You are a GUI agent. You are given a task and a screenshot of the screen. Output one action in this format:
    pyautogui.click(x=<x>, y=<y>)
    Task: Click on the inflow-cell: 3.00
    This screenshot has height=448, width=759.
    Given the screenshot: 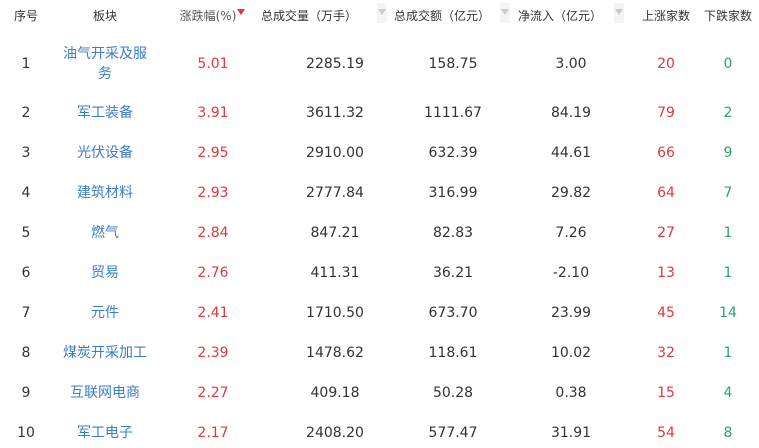 What is the action you would take?
    pyautogui.click(x=571, y=64)
    